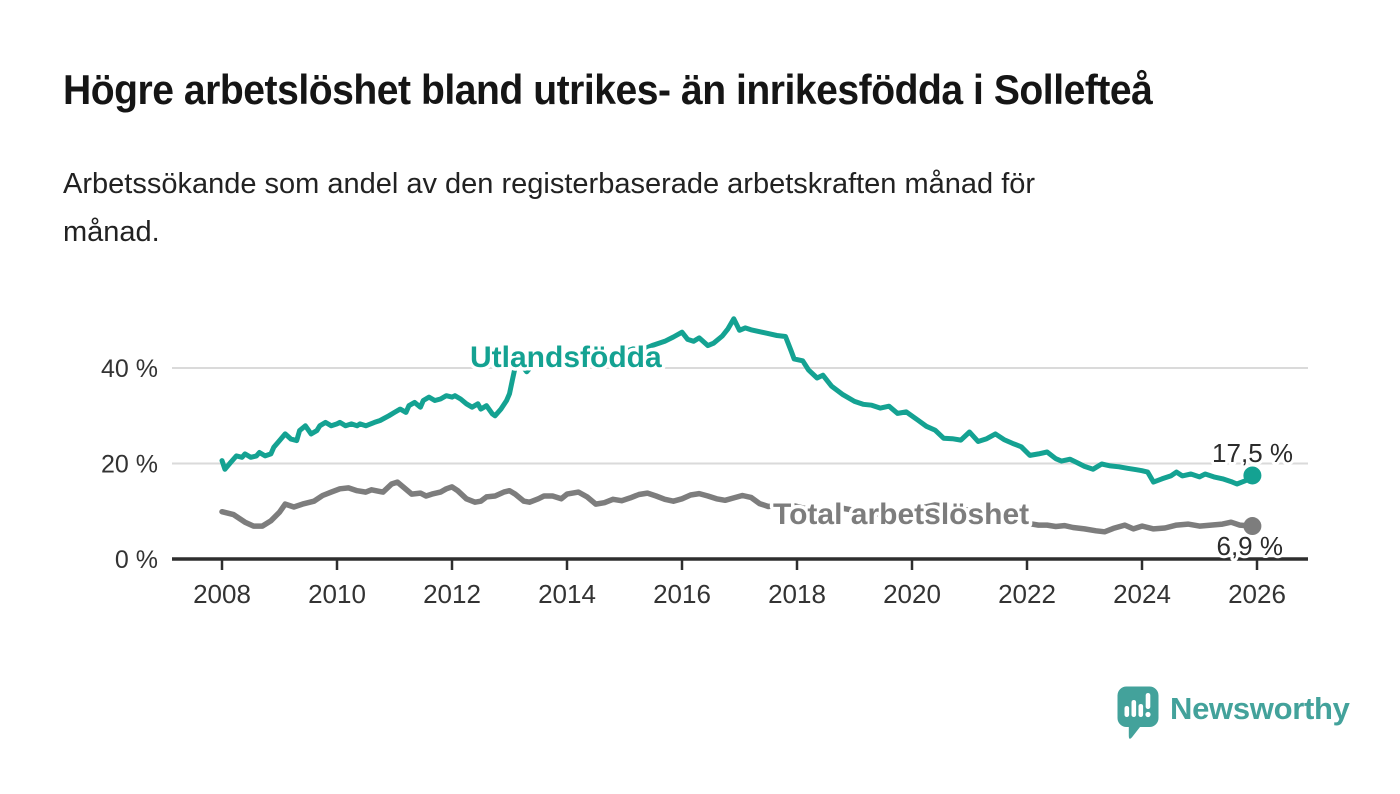 This screenshot has width=1400, height=794. What do you see at coordinates (111, 232) in the screenshot?
I see `subtitle-line-2: månad.` at bounding box center [111, 232].